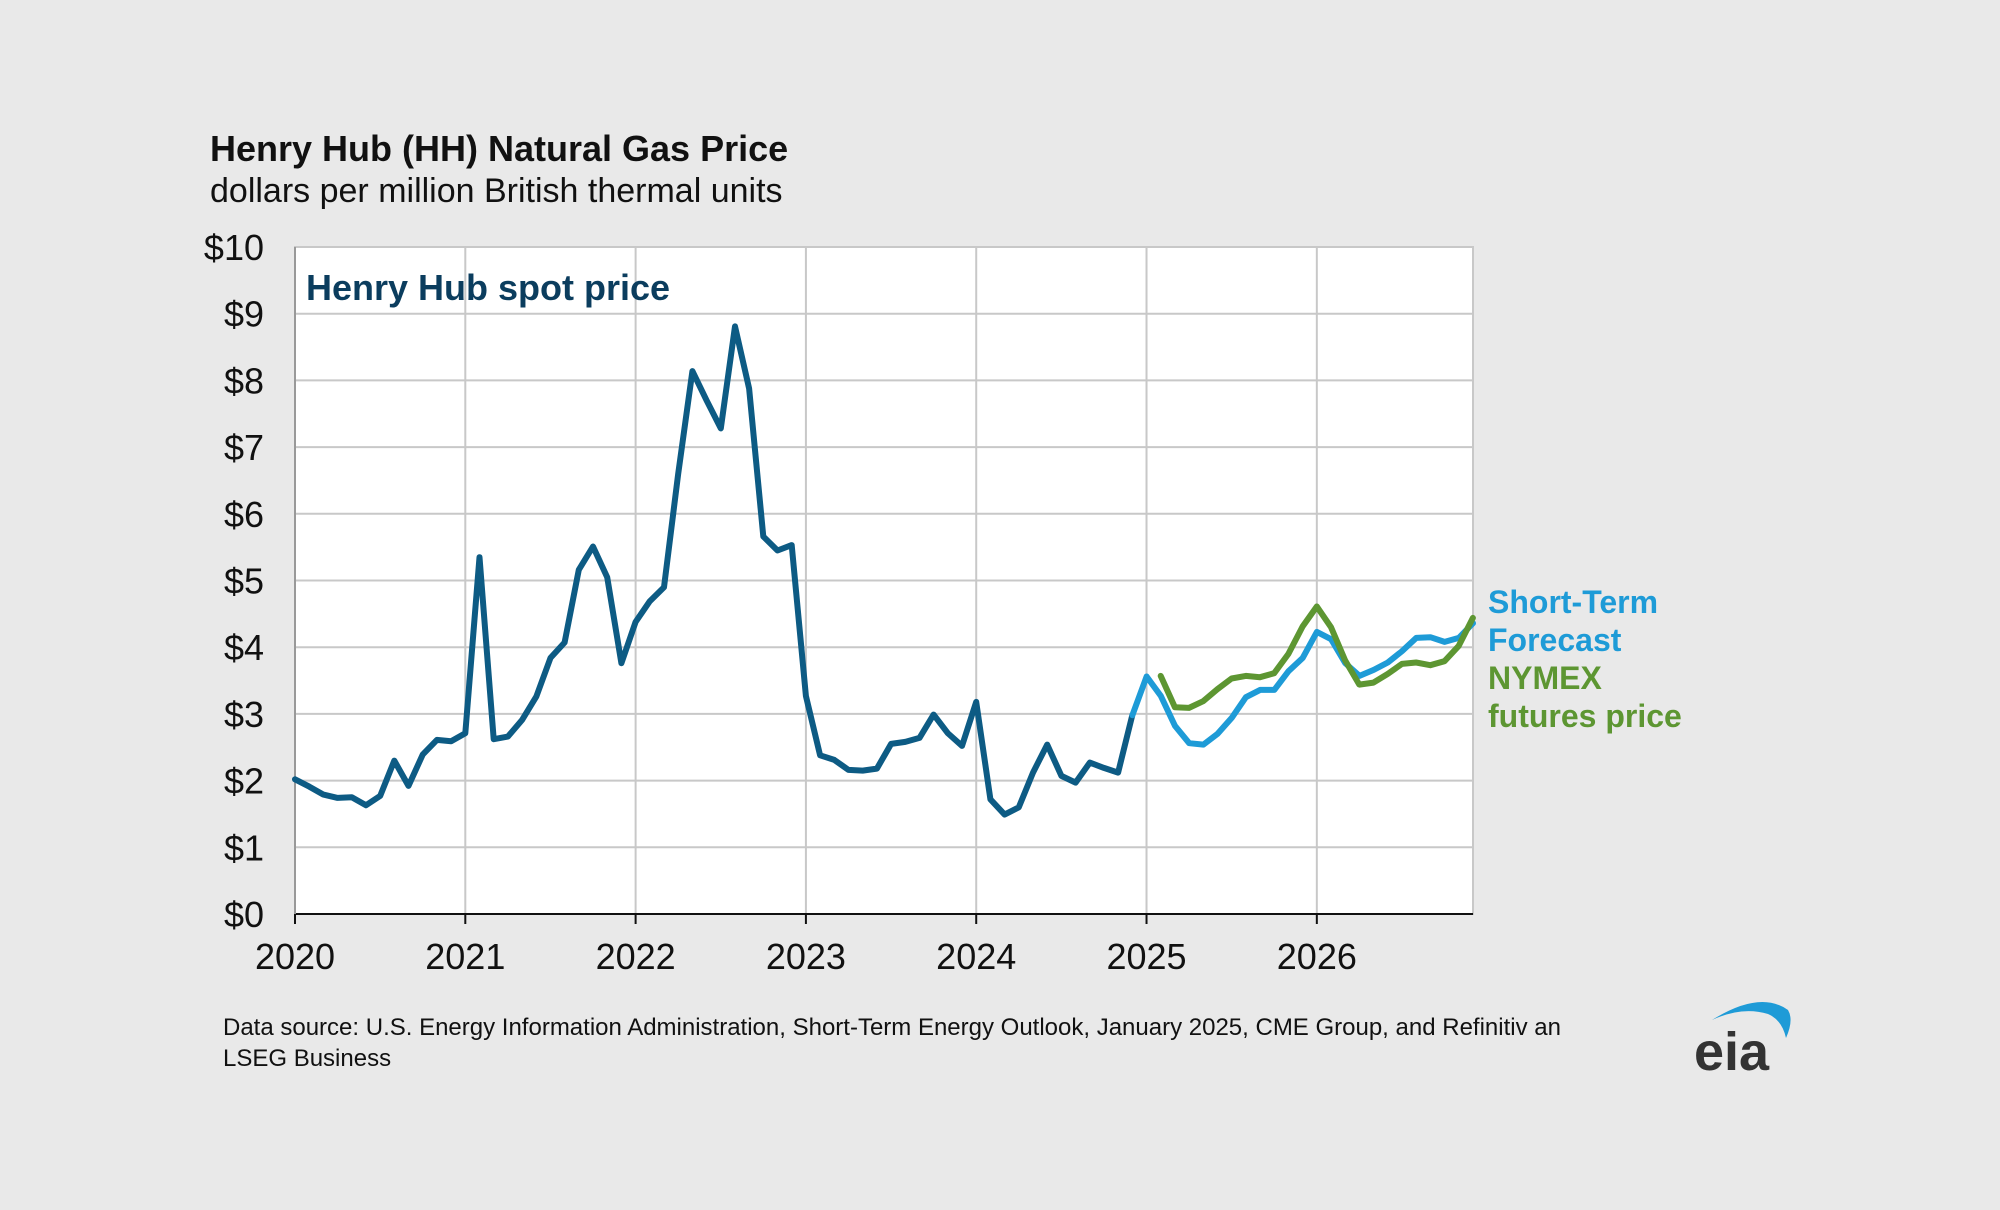  Describe the element at coordinates (295, 956) in the screenshot. I see `x-tick-label: 2020` at that location.